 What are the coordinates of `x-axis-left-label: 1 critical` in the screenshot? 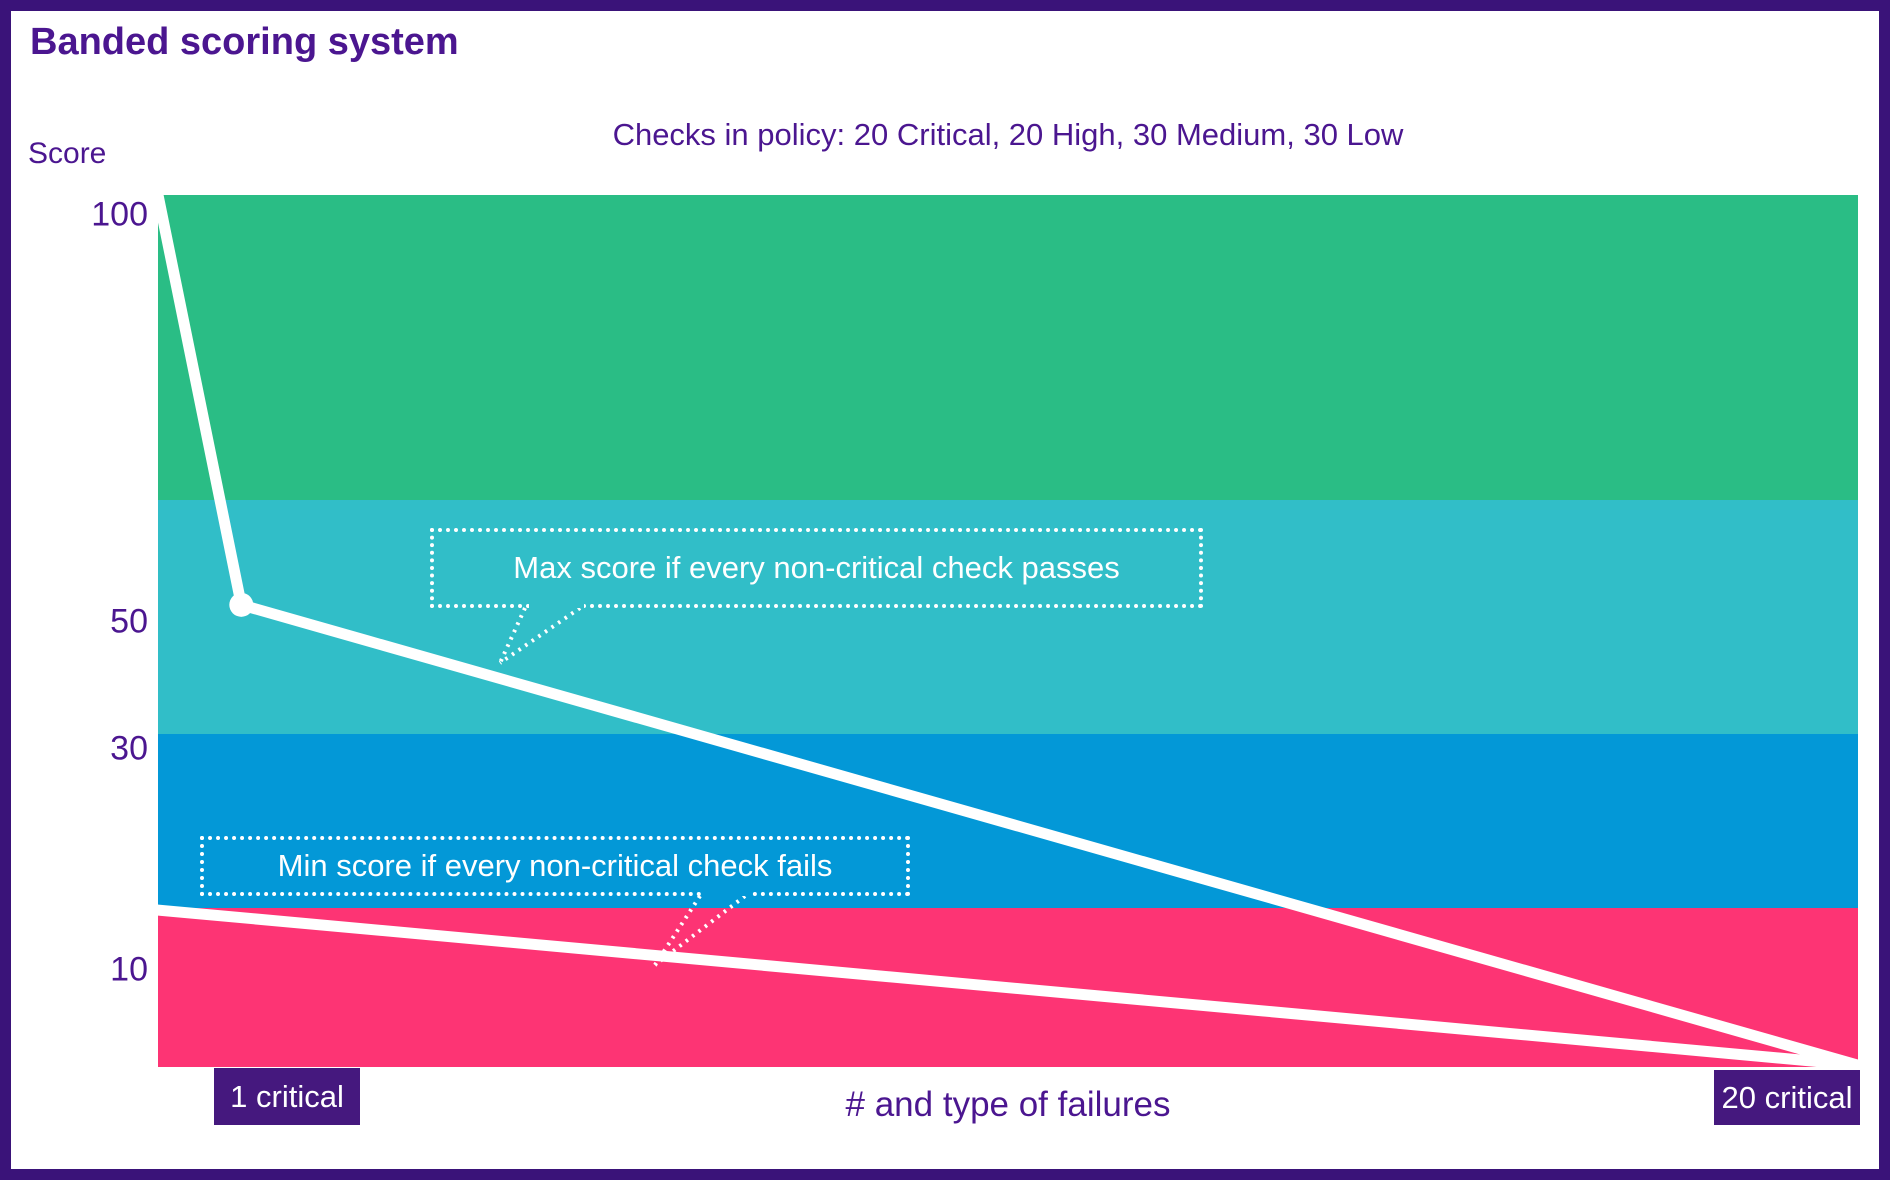 It's located at (287, 1096).